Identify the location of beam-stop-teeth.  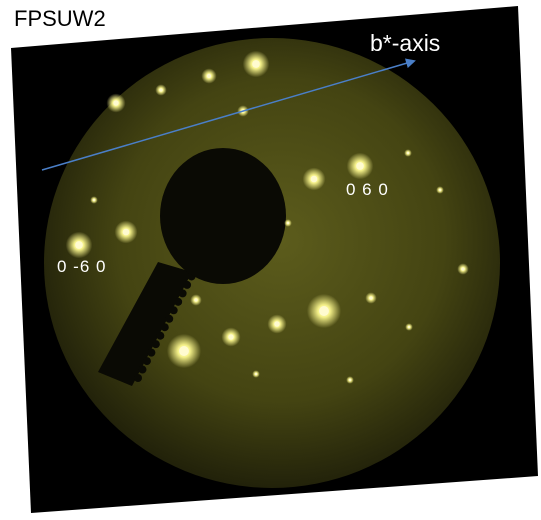
(167, 323).